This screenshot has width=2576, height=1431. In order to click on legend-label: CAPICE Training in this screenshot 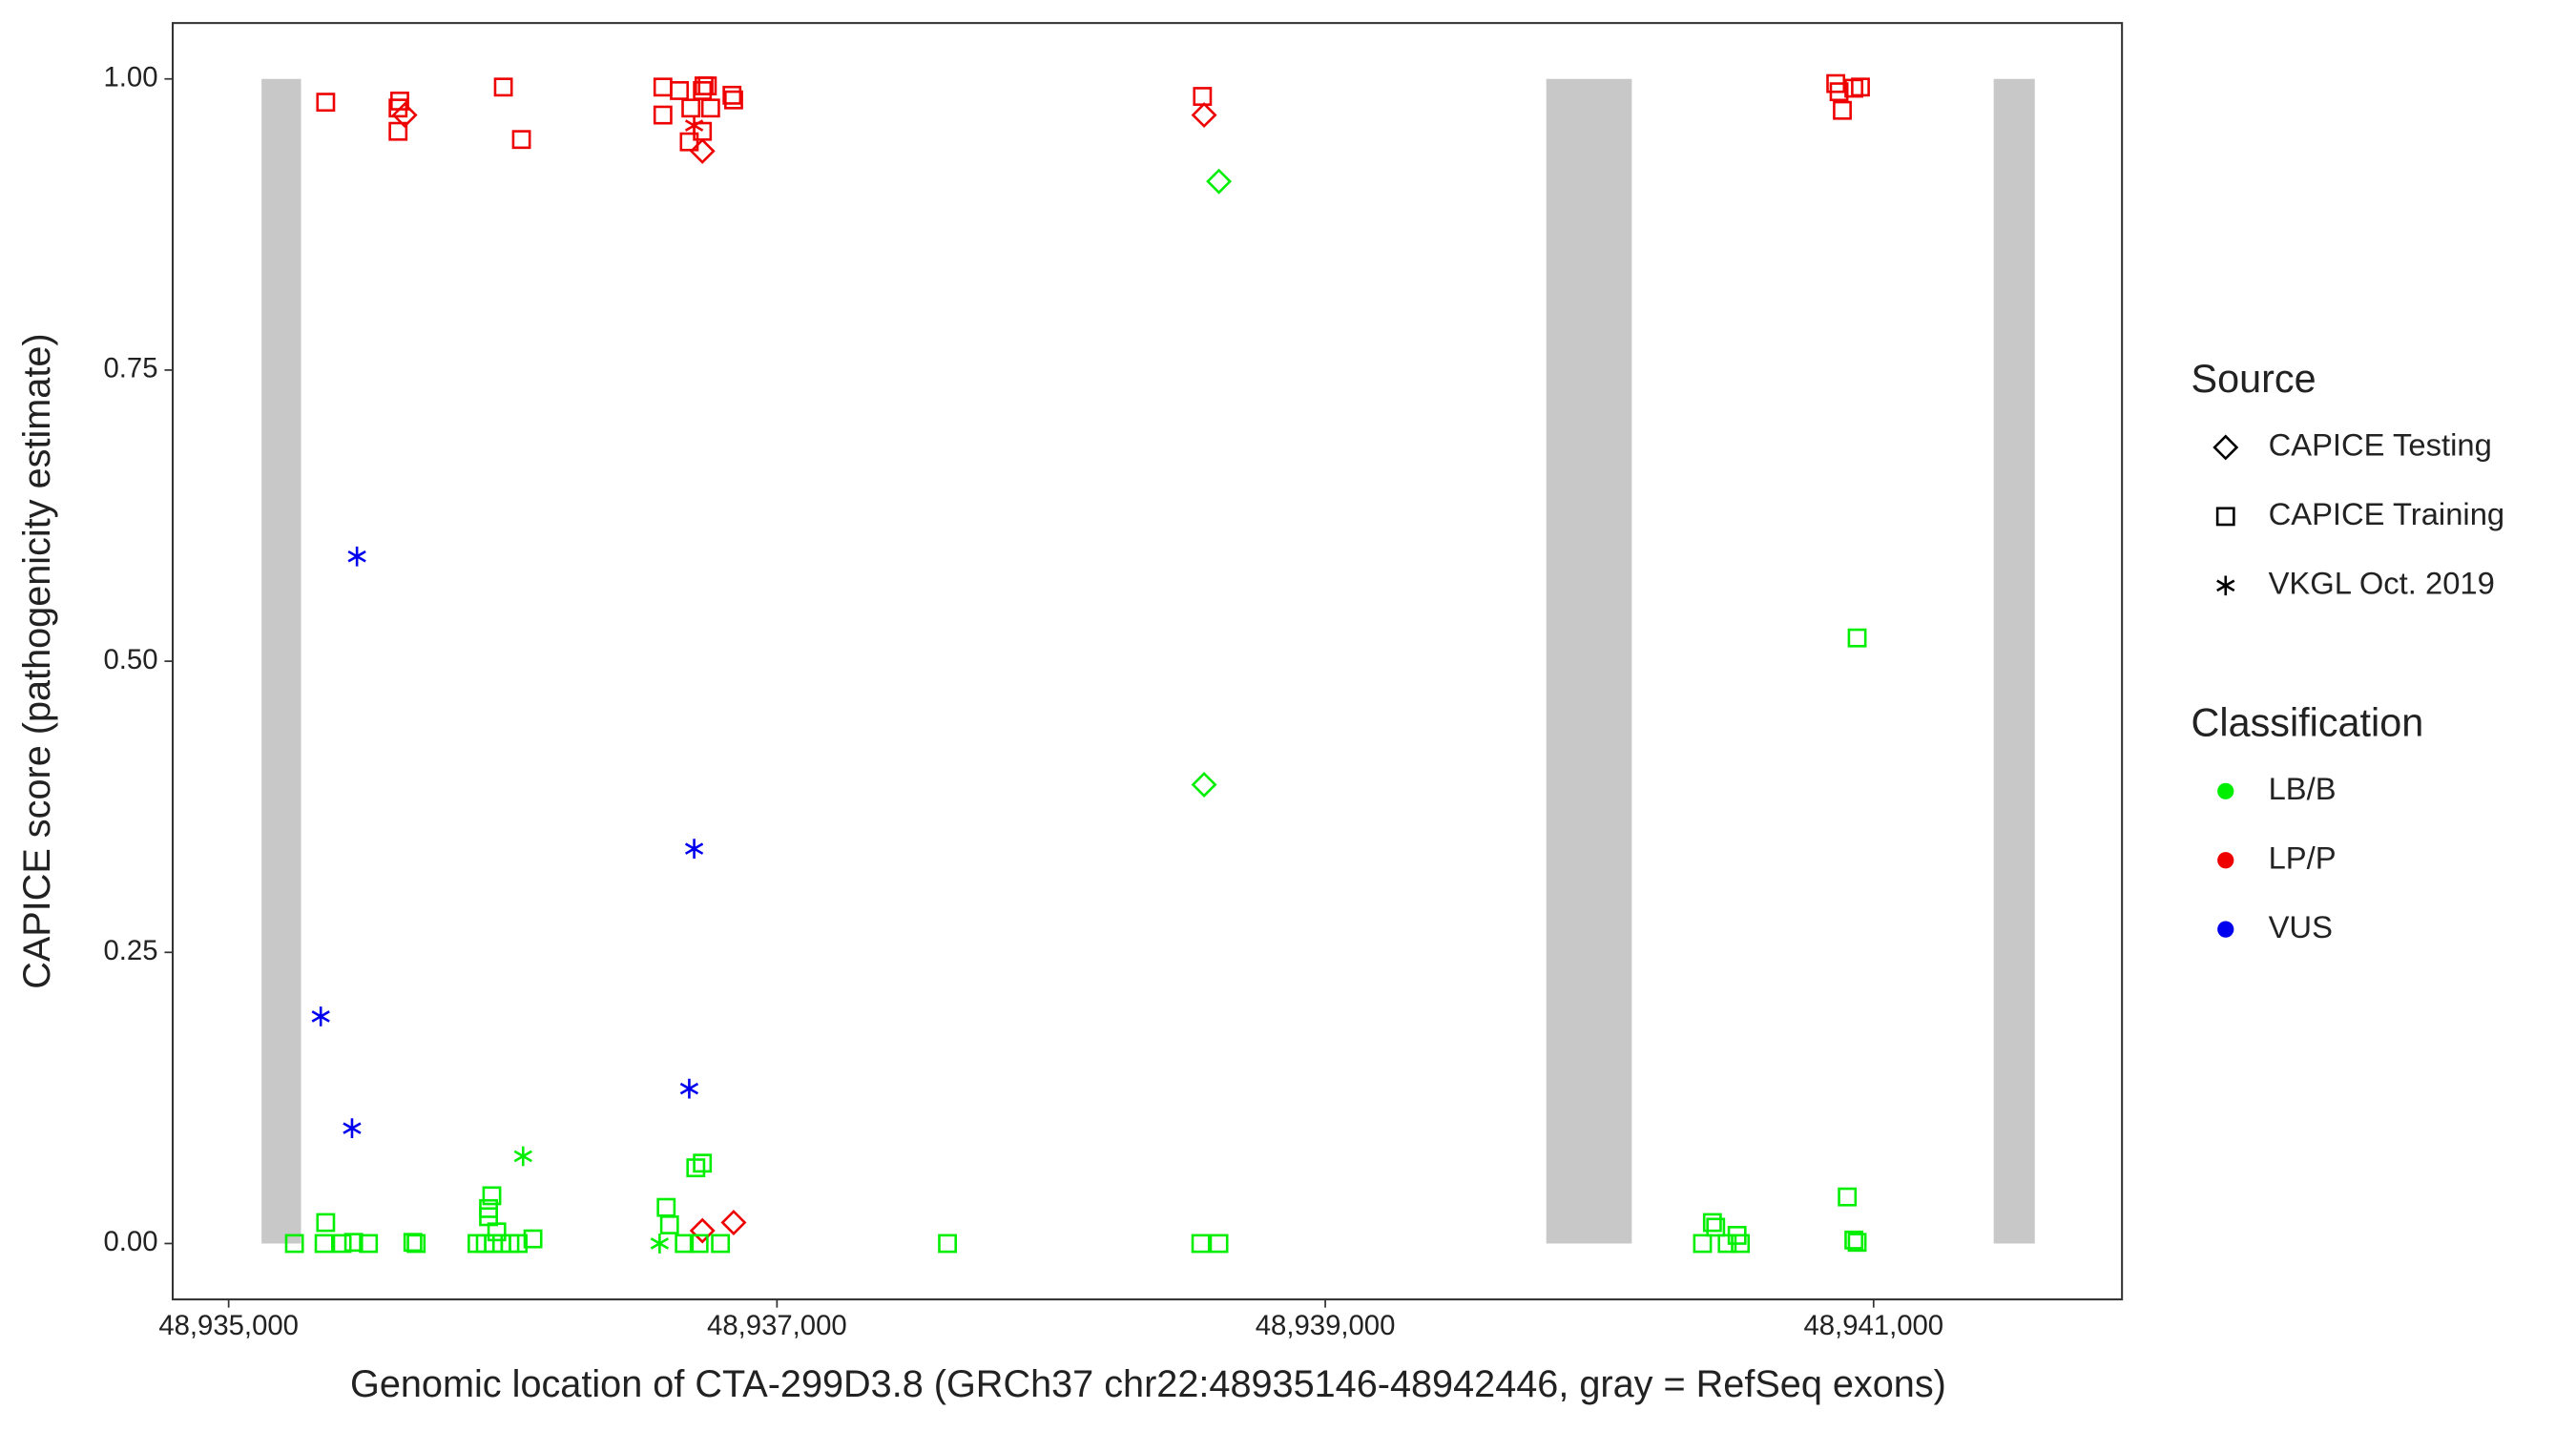, I will do `click(2387, 513)`.